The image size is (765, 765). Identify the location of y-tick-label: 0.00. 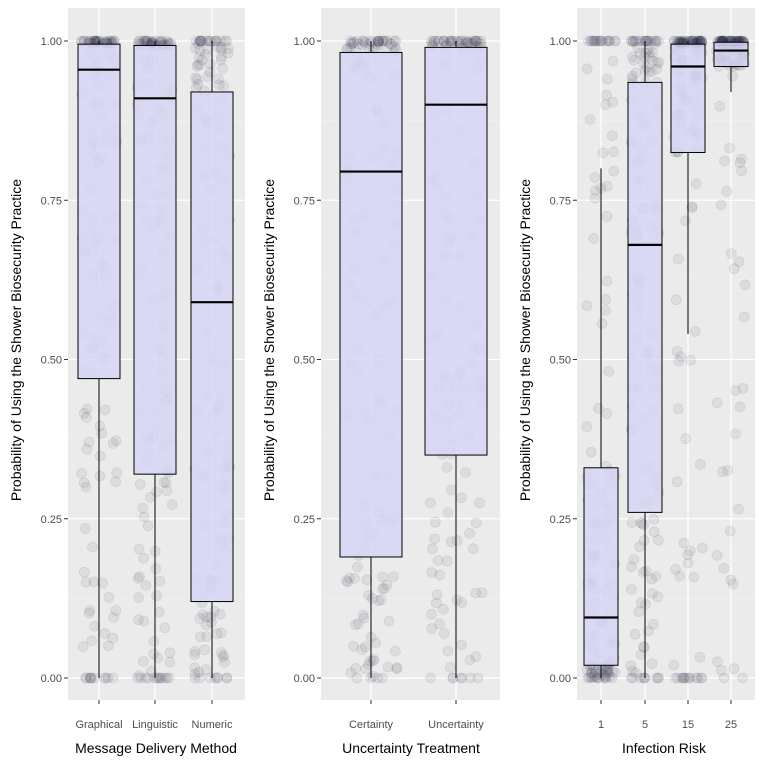
(560, 679).